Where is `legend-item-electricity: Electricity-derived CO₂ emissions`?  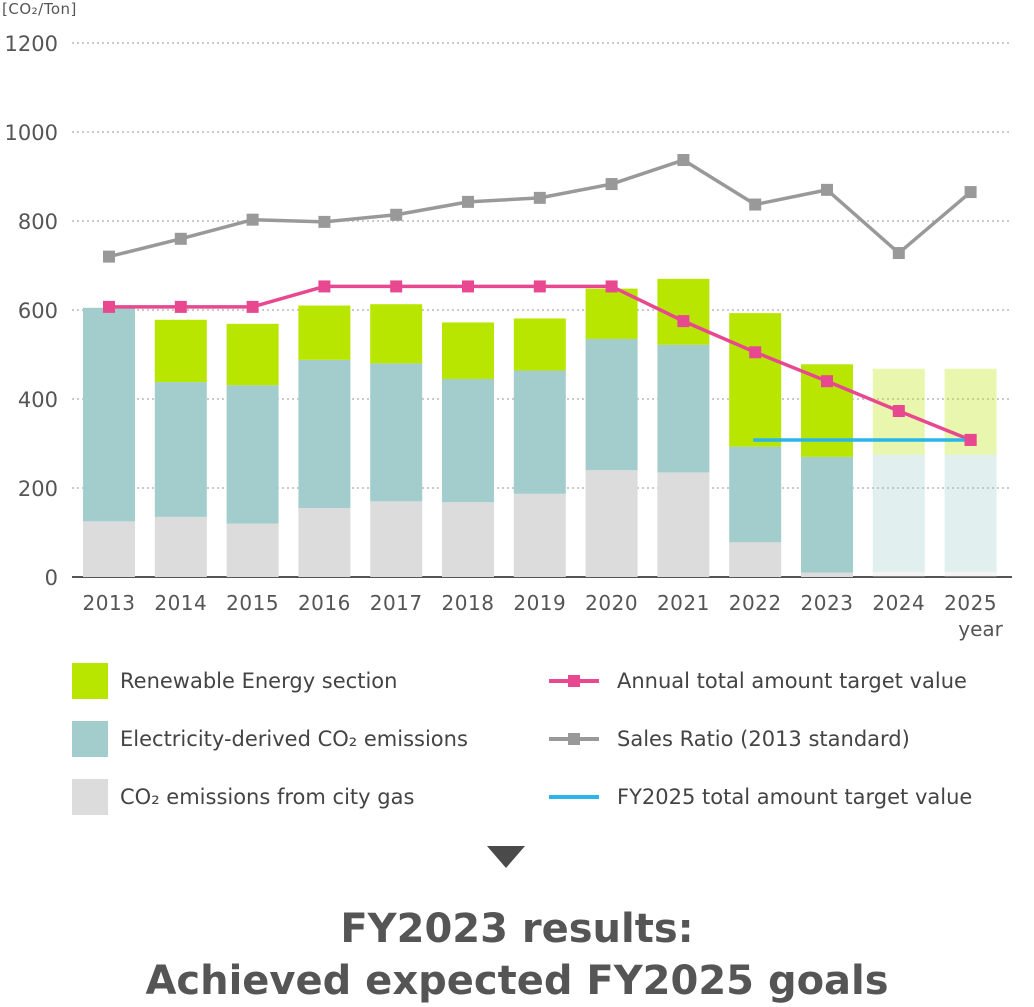 legend-item-electricity: Electricity-derived CO₂ emissions is located at coordinates (270, 739).